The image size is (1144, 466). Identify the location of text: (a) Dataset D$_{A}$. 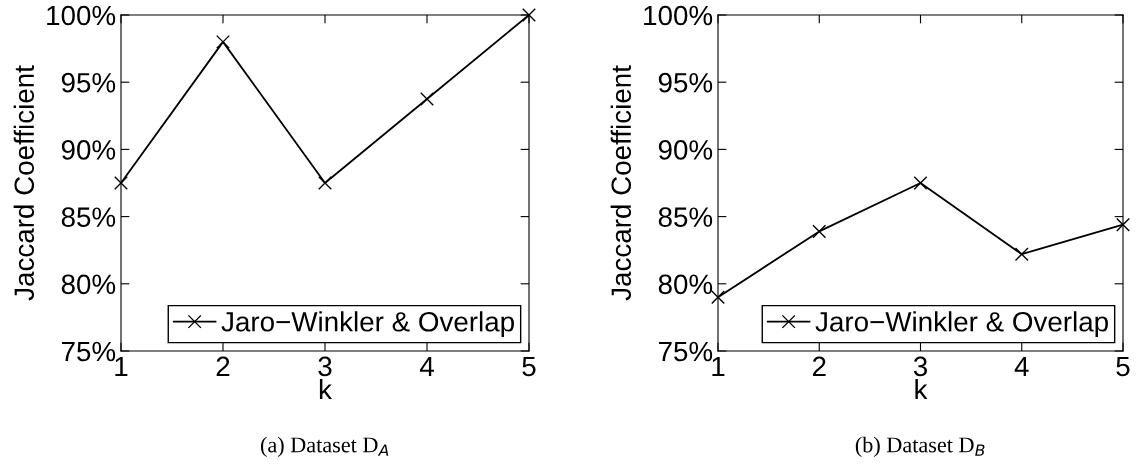
(324, 446).